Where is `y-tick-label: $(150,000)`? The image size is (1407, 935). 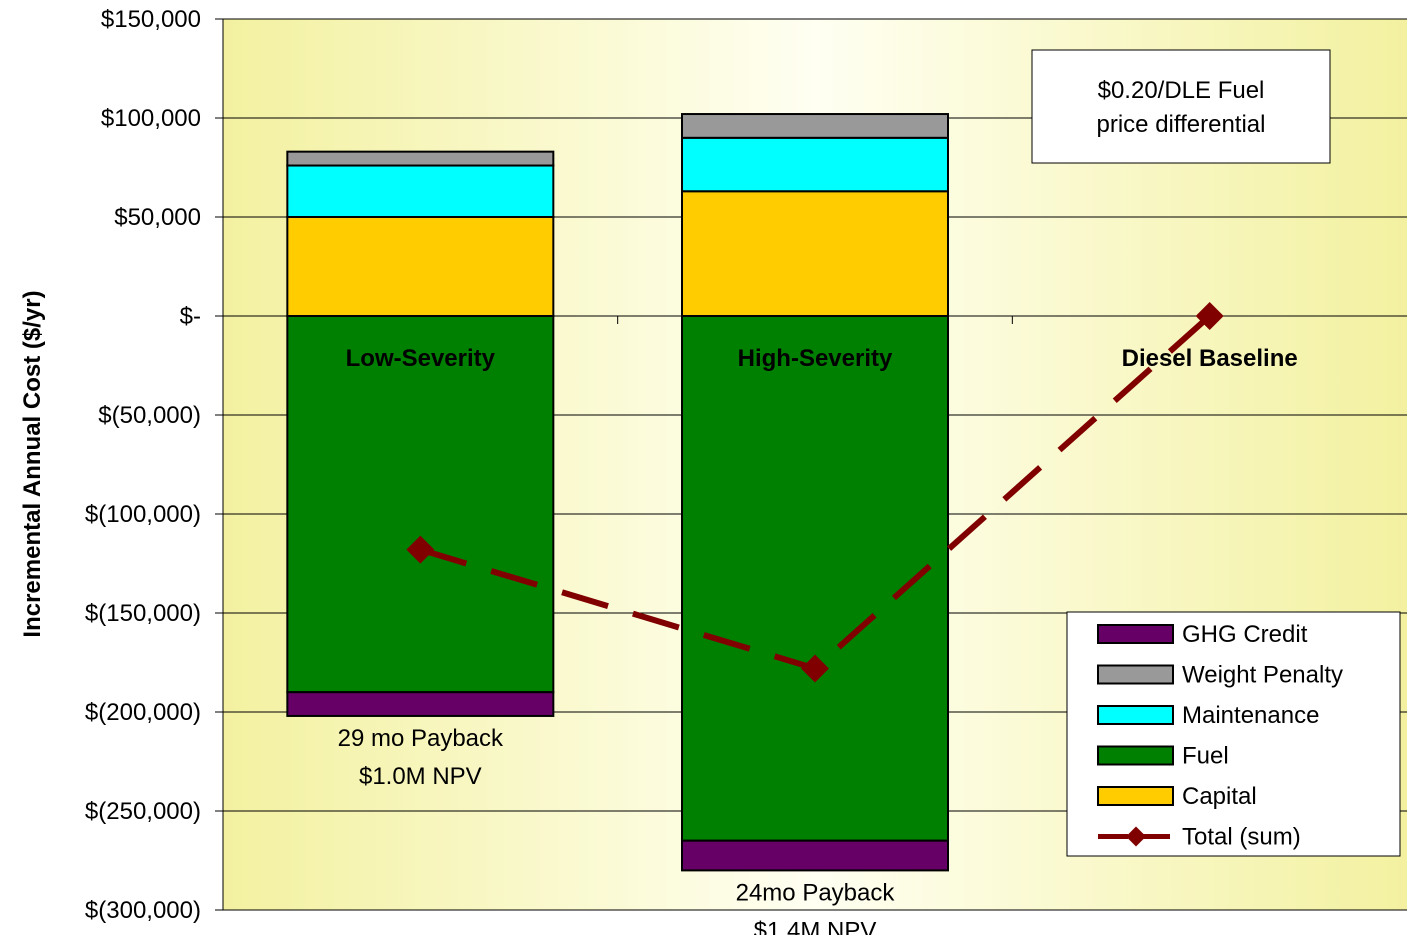
y-tick-label: $(150,000) is located at coordinates (143, 613).